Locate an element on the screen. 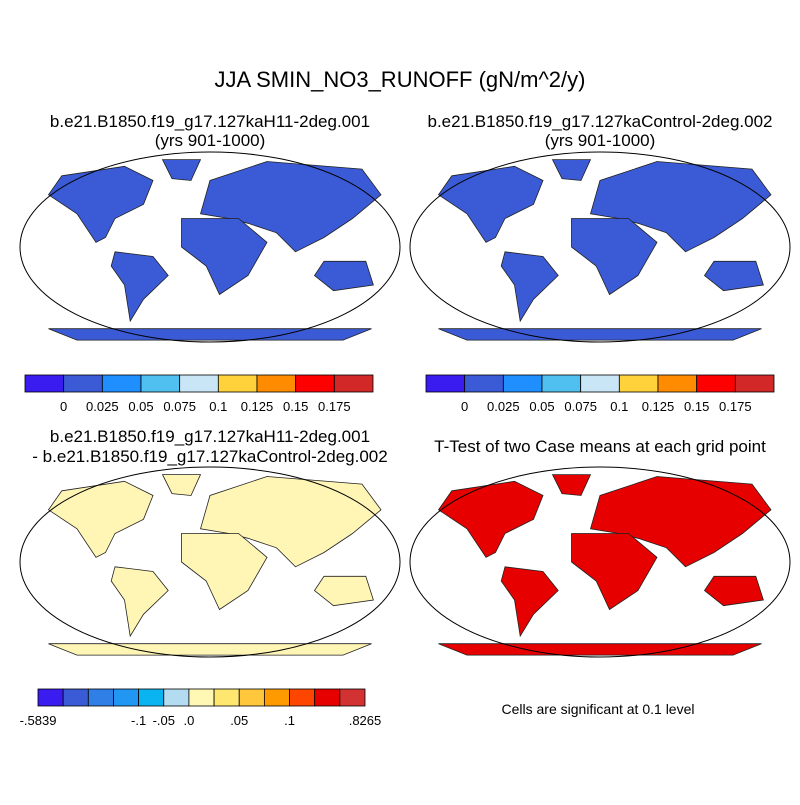 This screenshot has height=805, width=800. note: Cells are significant at 0.1 level is located at coordinates (598, 709).